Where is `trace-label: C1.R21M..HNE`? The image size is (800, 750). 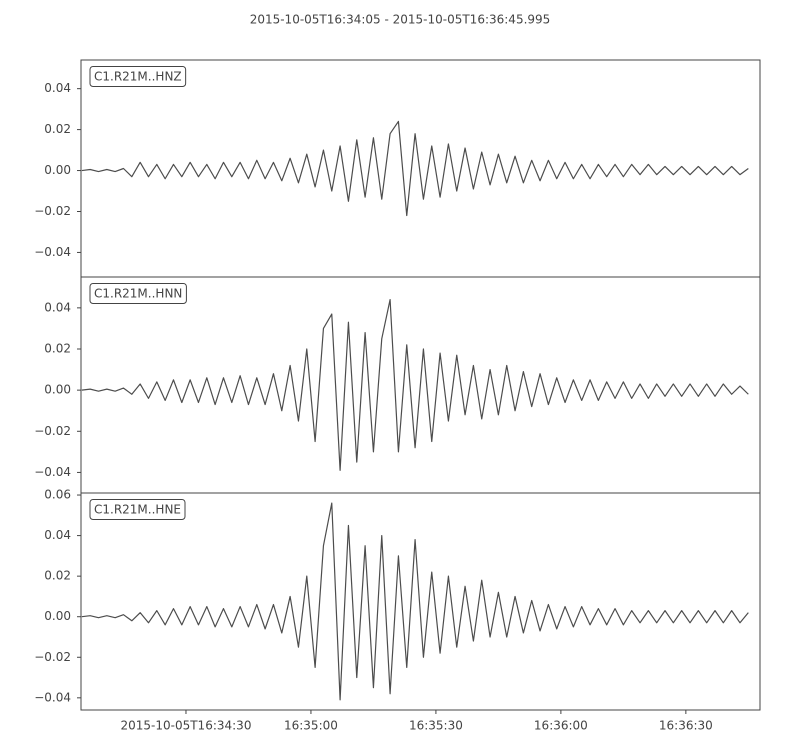
trace-label: C1.R21M..HNE is located at coordinates (137, 510).